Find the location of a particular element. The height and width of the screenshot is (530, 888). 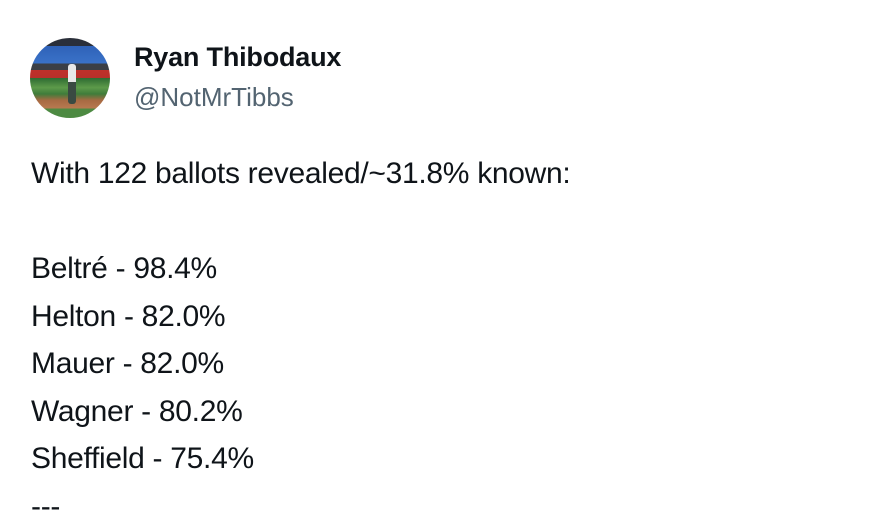

author-handle: @NotMrTibbs is located at coordinates (214, 97).